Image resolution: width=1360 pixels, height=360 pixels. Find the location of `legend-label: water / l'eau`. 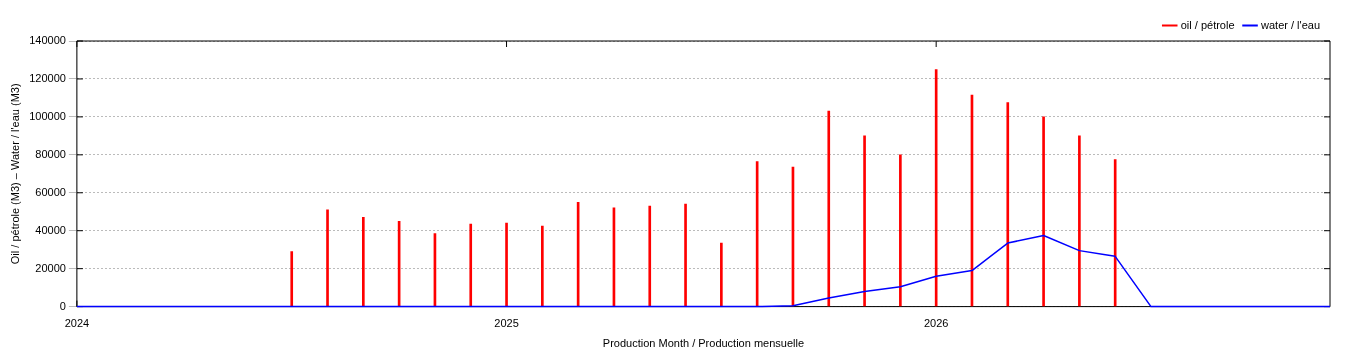

legend-label: water / l'eau is located at coordinates (1290, 24).